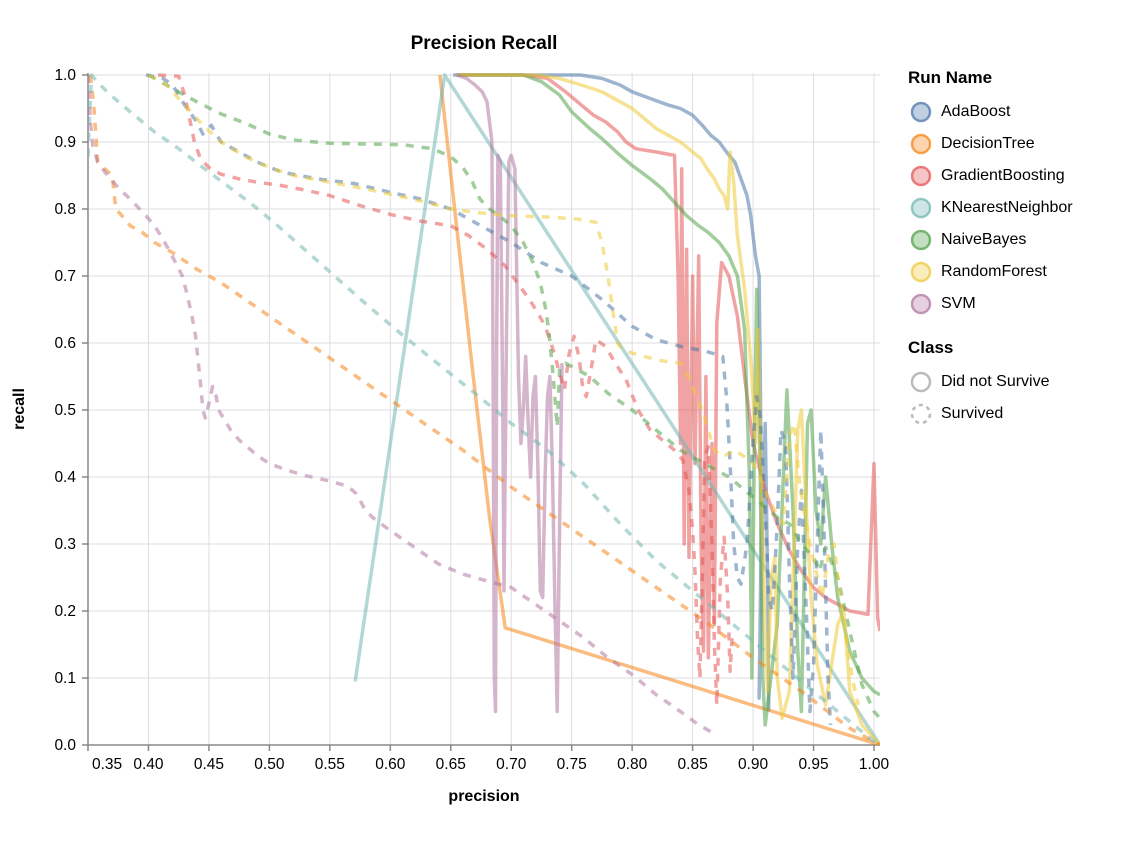 This screenshot has height=842, width=1136. I want to click on x-tick-label: 0.95, so click(813, 764).